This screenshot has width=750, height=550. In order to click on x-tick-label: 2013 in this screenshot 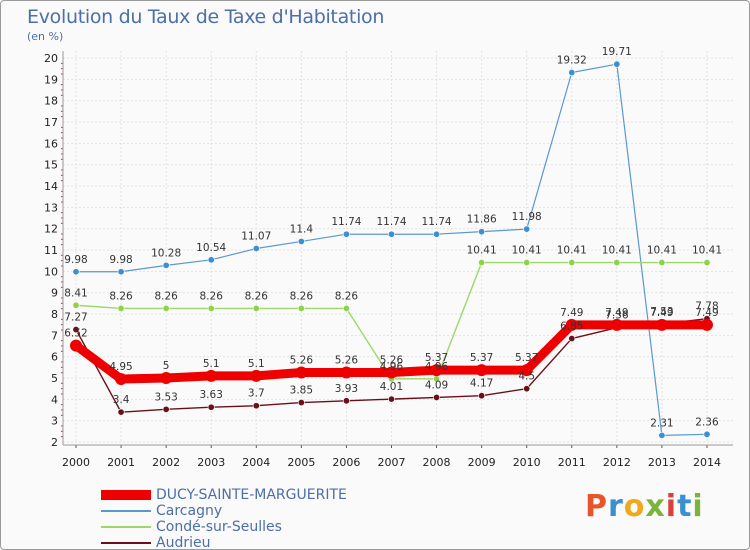, I will do `click(662, 462)`.